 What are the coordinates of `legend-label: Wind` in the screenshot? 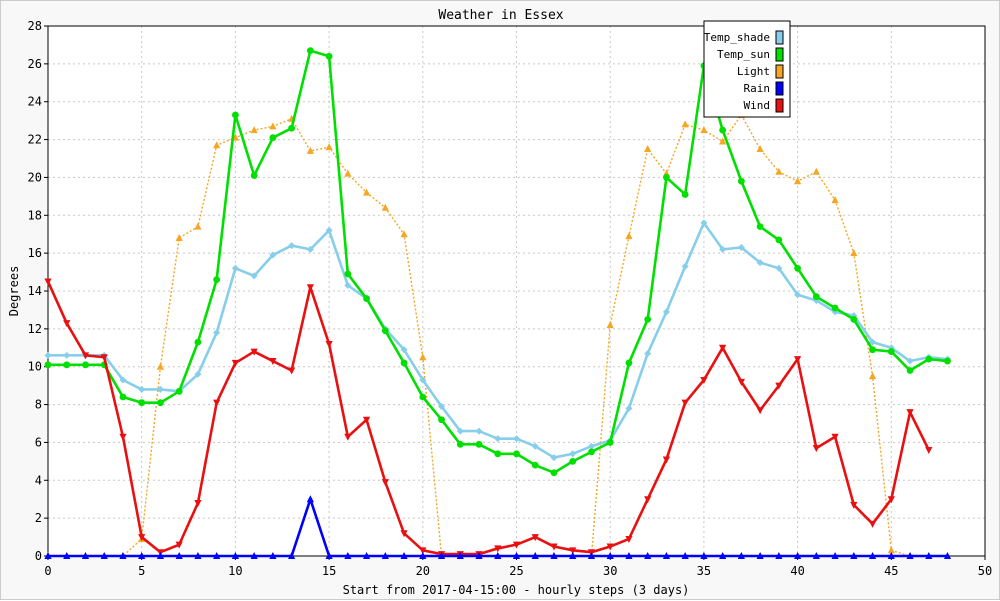 It's located at (757, 105).